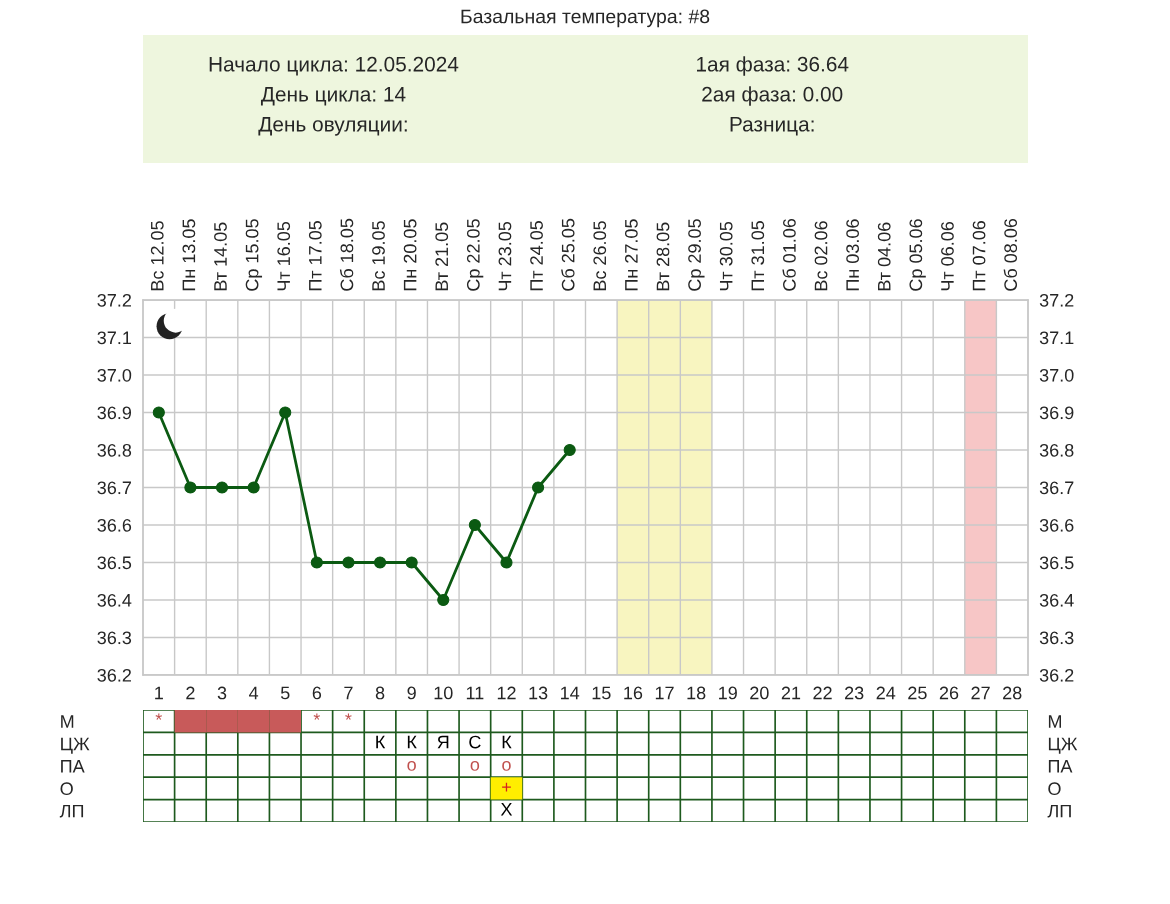 The image size is (1170, 904). What do you see at coordinates (884, 256) in the screenshot?
I see `x2-tick-label: Вт 04.06` at bounding box center [884, 256].